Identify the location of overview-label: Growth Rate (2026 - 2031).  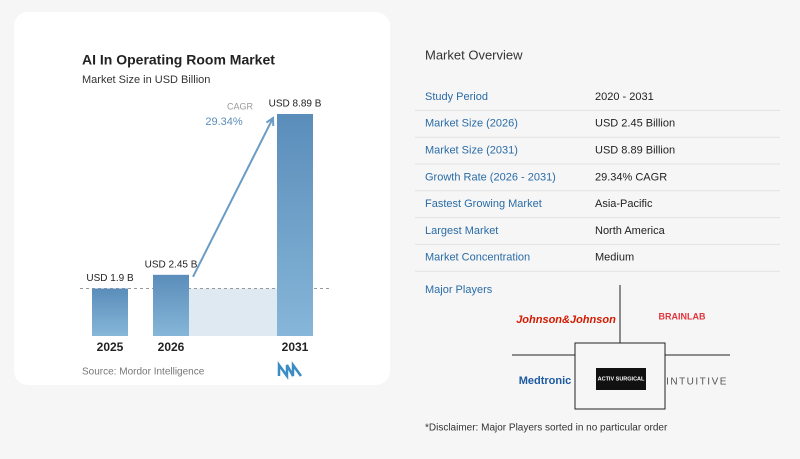
(490, 177).